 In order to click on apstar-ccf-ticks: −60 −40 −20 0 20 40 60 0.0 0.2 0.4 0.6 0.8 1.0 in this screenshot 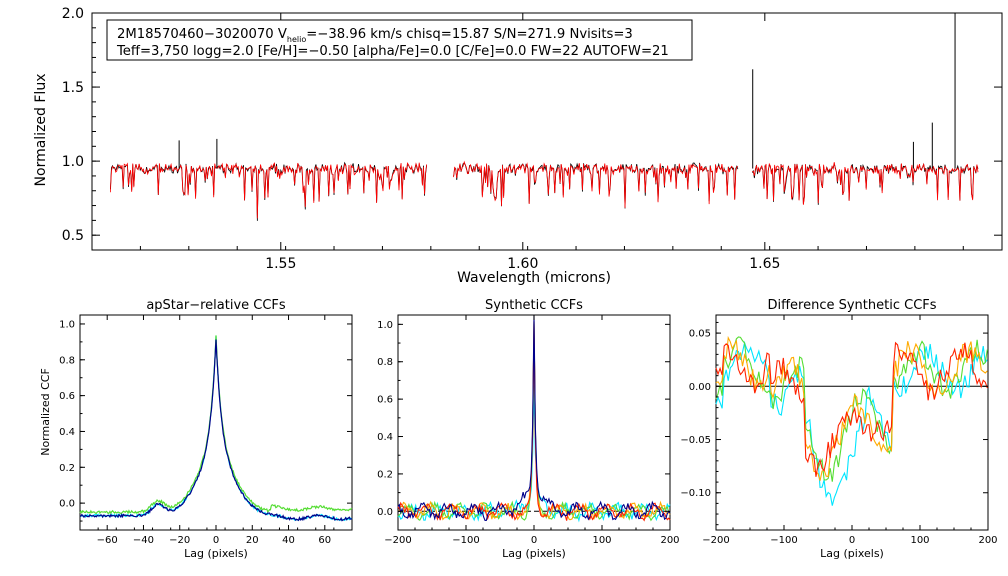, I will do `click(206, 430)`.